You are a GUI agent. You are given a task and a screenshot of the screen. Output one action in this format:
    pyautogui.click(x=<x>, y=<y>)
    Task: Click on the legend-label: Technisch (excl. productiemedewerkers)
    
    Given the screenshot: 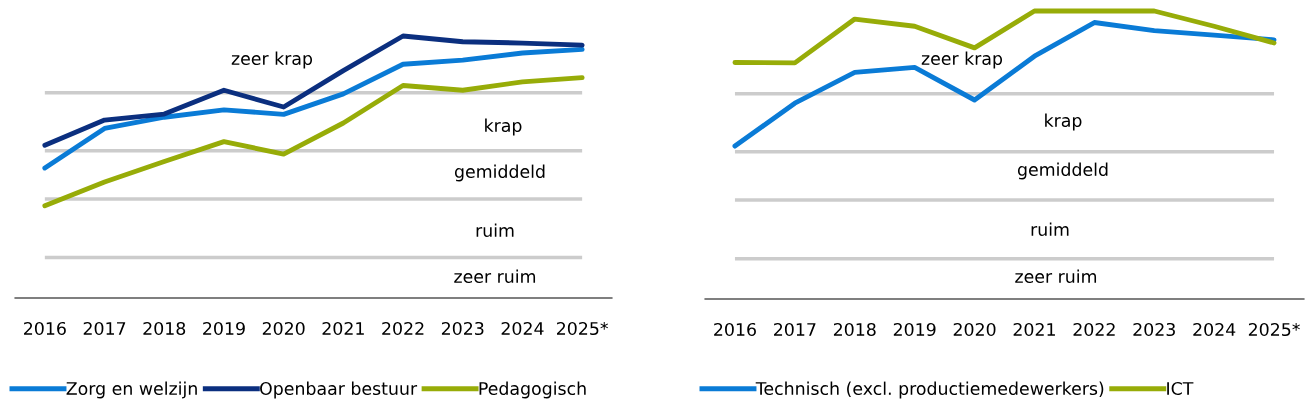 What is the action you would take?
    pyautogui.click(x=929, y=390)
    